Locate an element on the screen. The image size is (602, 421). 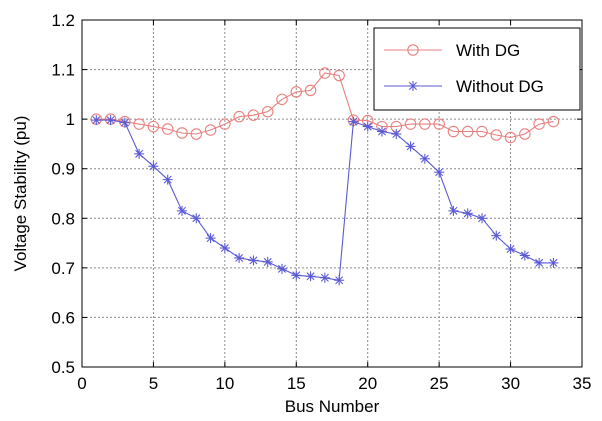
y-tick-label: 0.8 is located at coordinates (63, 218).